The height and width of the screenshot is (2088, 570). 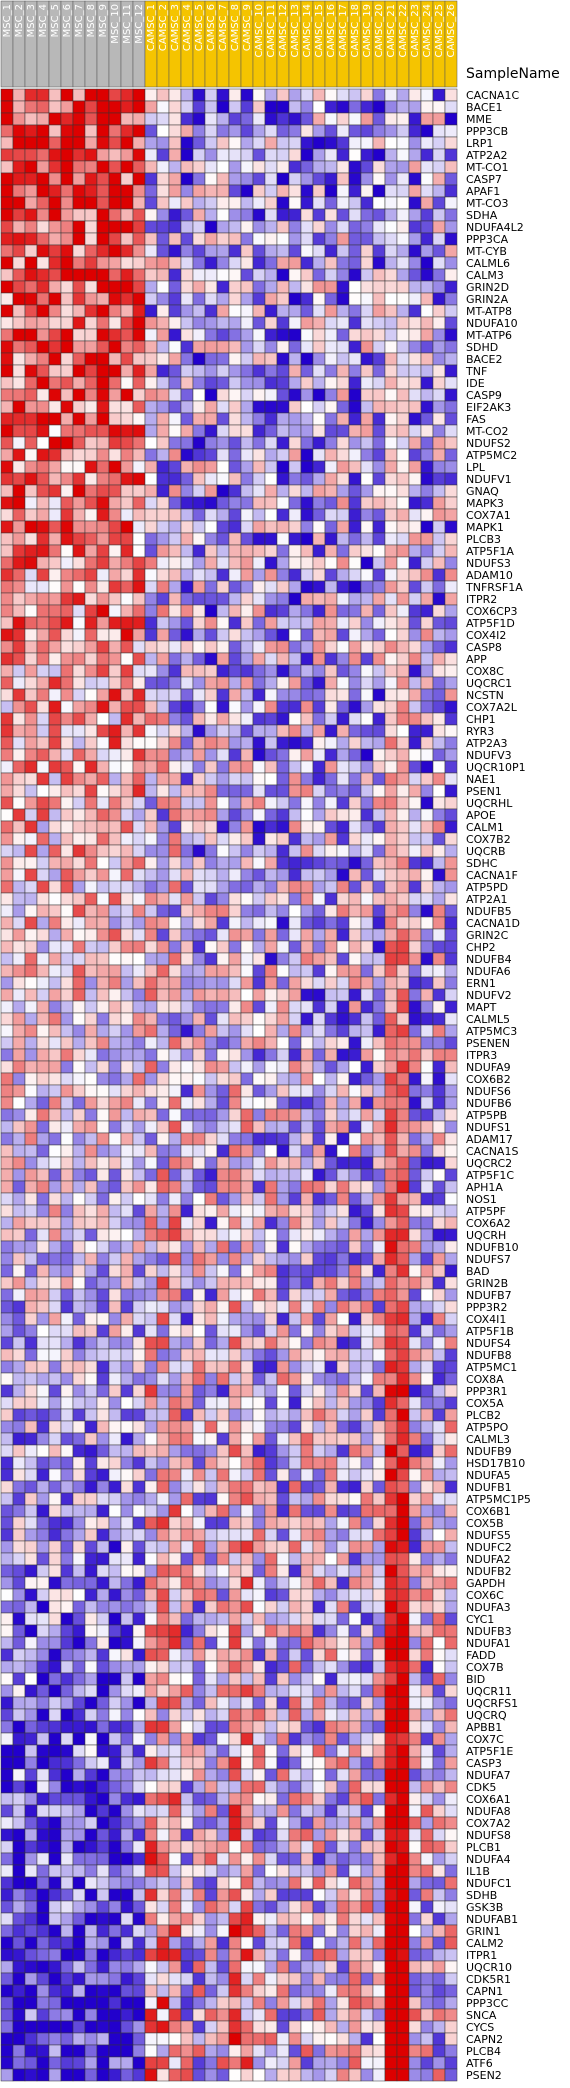 I want to click on column-label-camsc_4: CAMSC_4, so click(x=187, y=27).